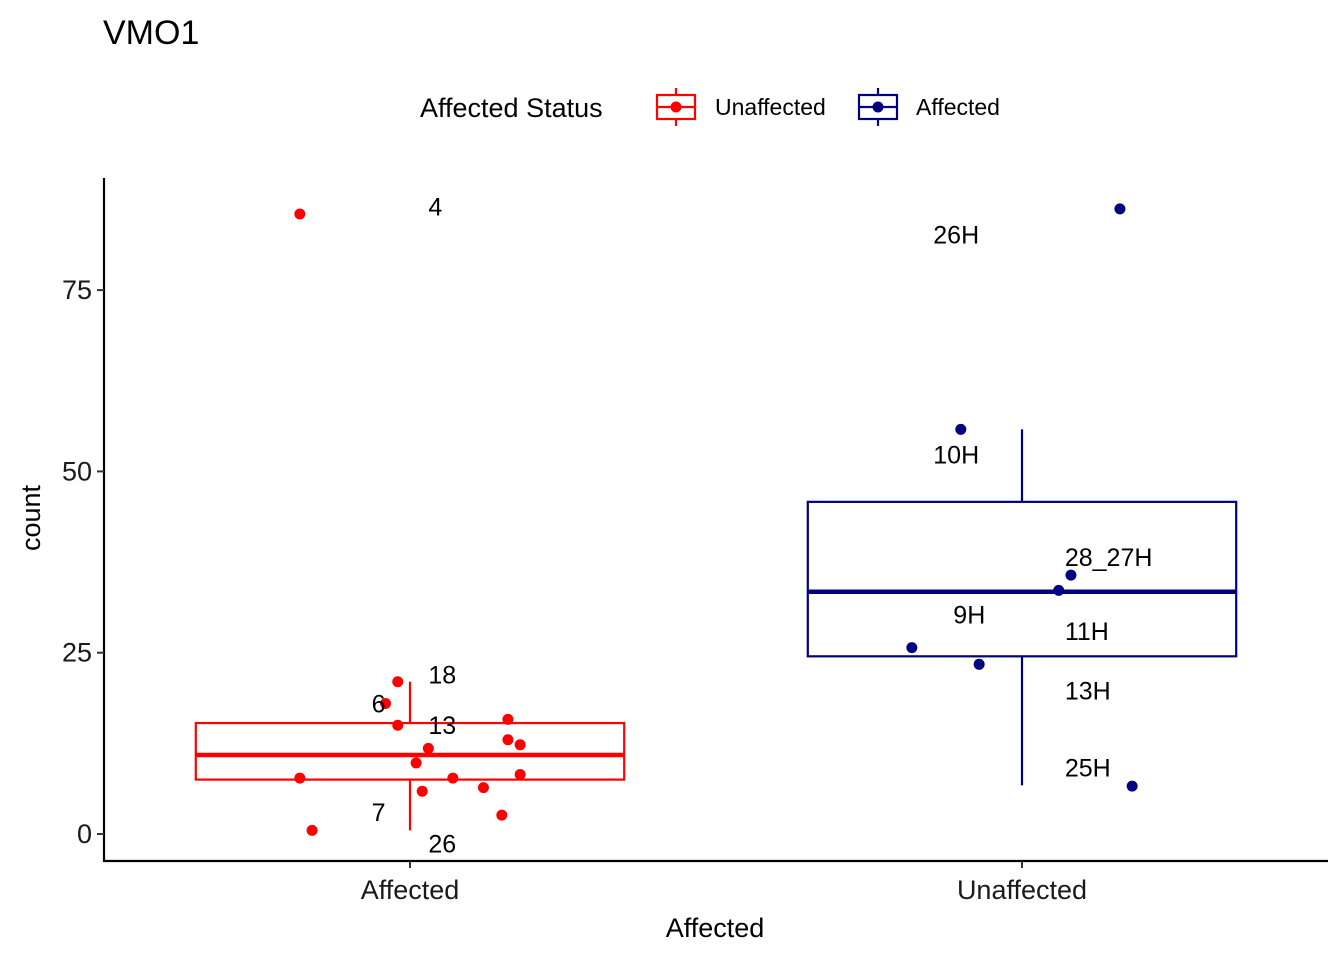 Image resolution: width=1344 pixels, height=960 pixels. What do you see at coordinates (151, 33) in the screenshot?
I see `chart-title: VMO1` at bounding box center [151, 33].